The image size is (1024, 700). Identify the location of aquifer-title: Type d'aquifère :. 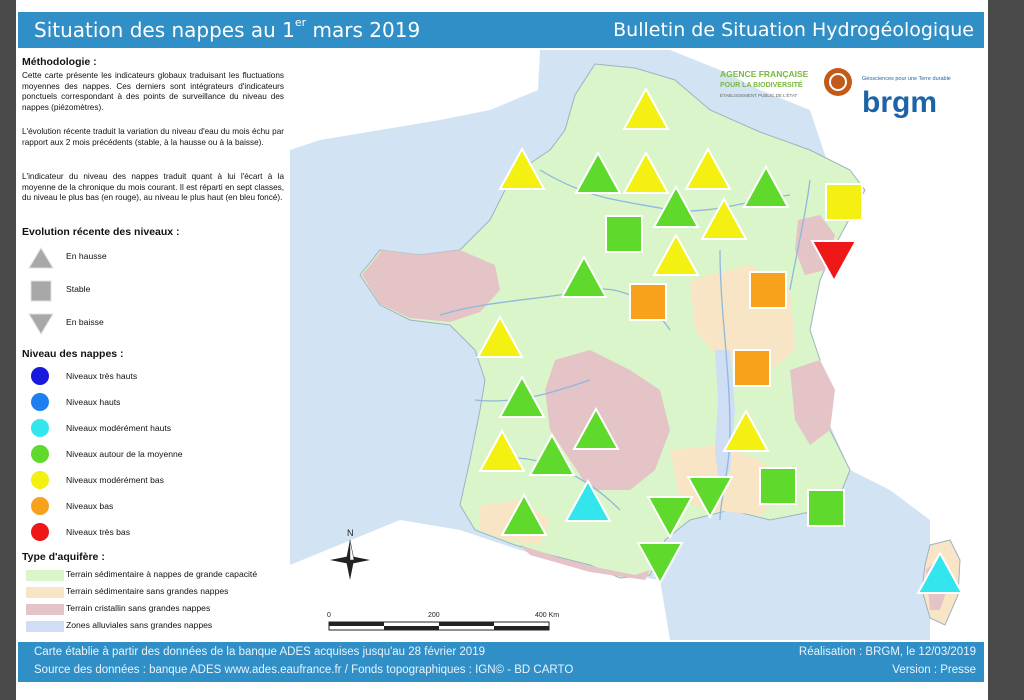
(63, 557).